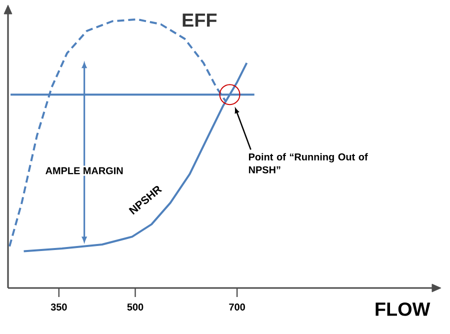  Describe the element at coordinates (135, 307) in the screenshot. I see `x-tick-label: 500` at that location.